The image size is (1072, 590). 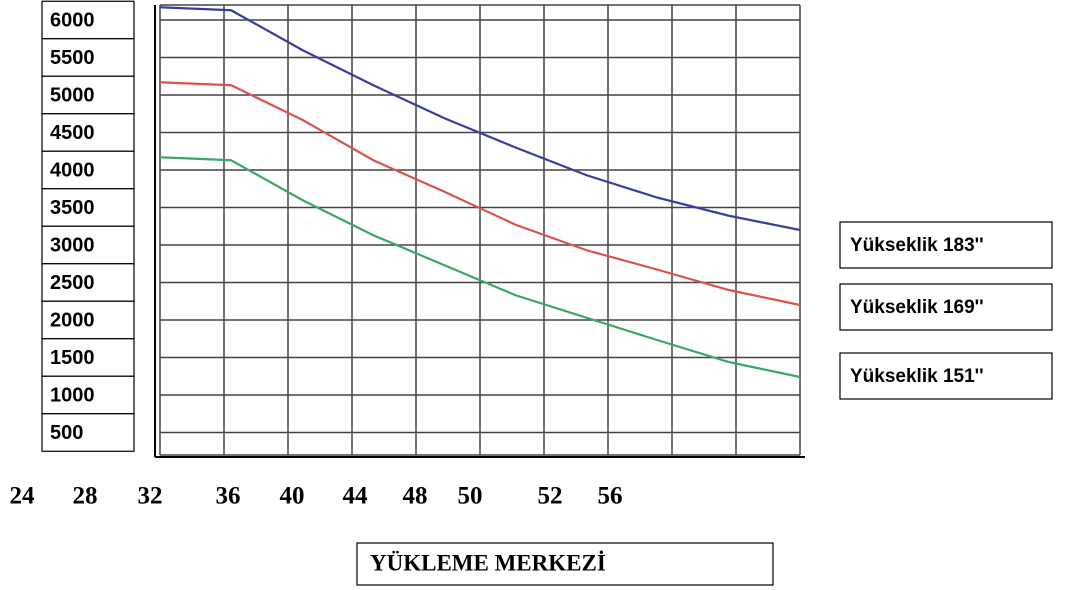 What do you see at coordinates (228, 496) in the screenshot?
I see `x-tick-label: 36` at bounding box center [228, 496].